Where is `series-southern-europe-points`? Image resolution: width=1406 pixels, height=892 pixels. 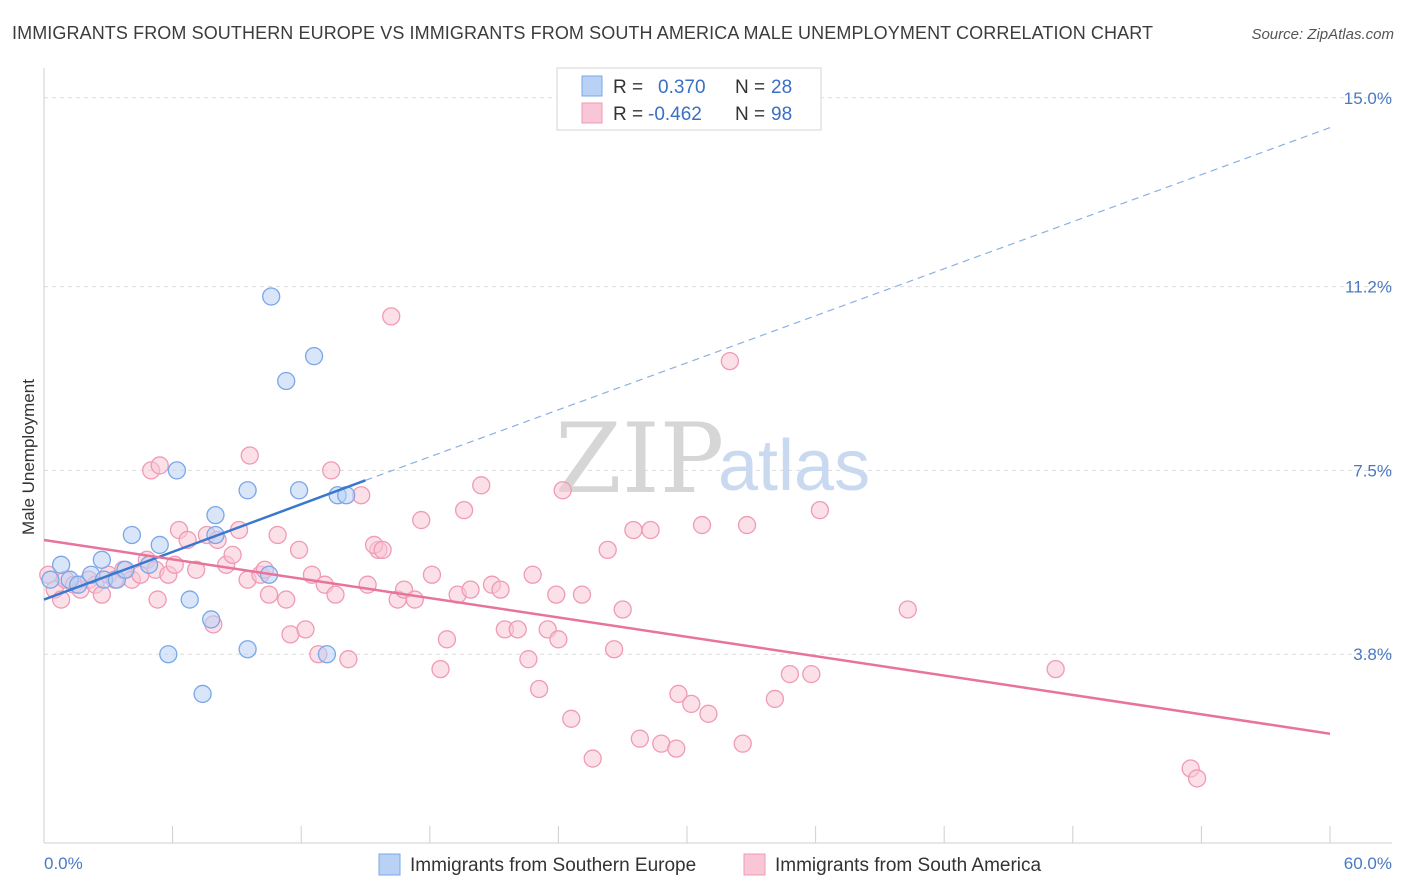
series-southern-europe-points is located at coordinates (198, 495).